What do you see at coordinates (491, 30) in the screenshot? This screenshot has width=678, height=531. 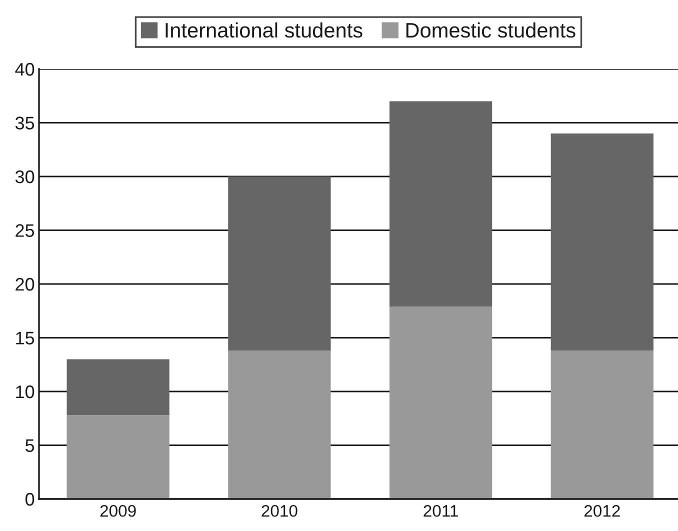 I see `legend-label: Domestic students` at bounding box center [491, 30].